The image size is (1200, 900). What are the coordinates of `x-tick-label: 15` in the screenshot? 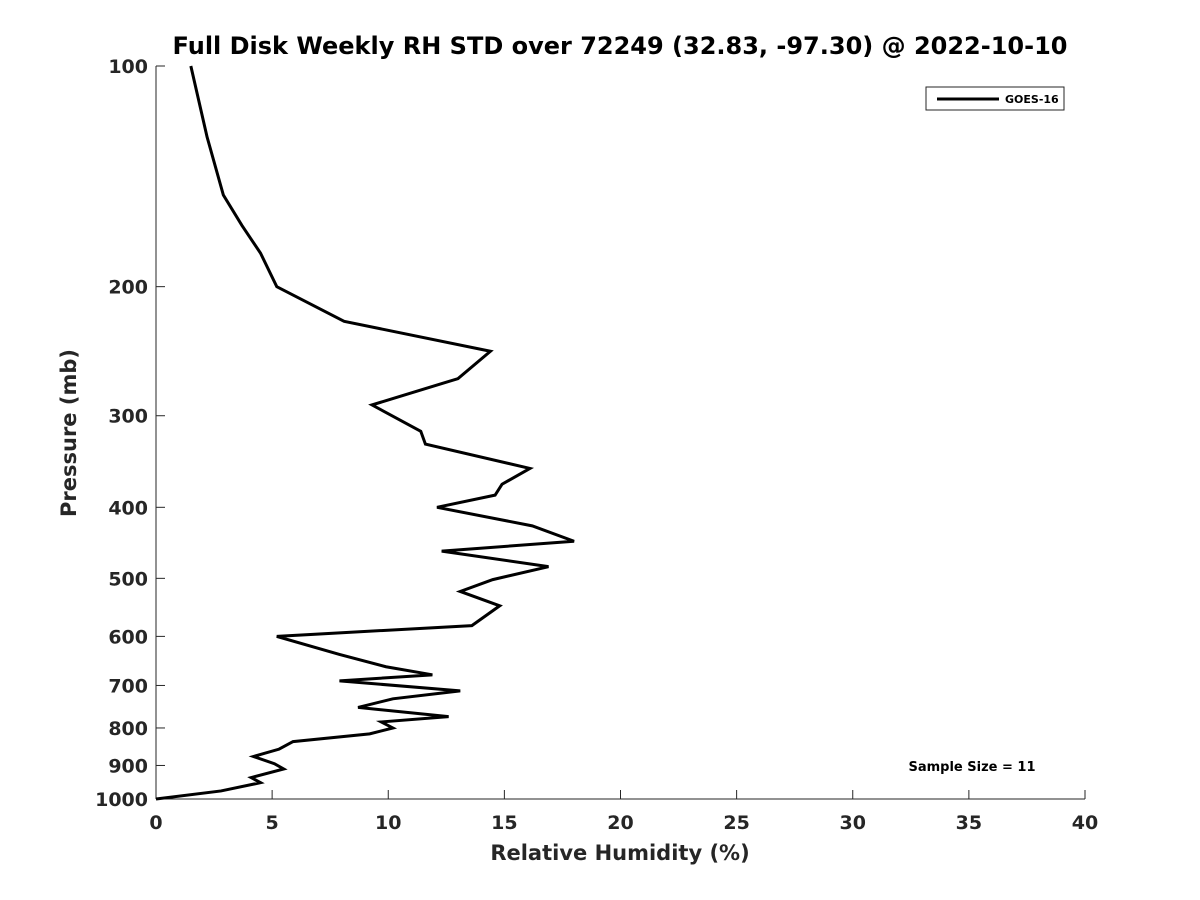 It's located at (504, 823).